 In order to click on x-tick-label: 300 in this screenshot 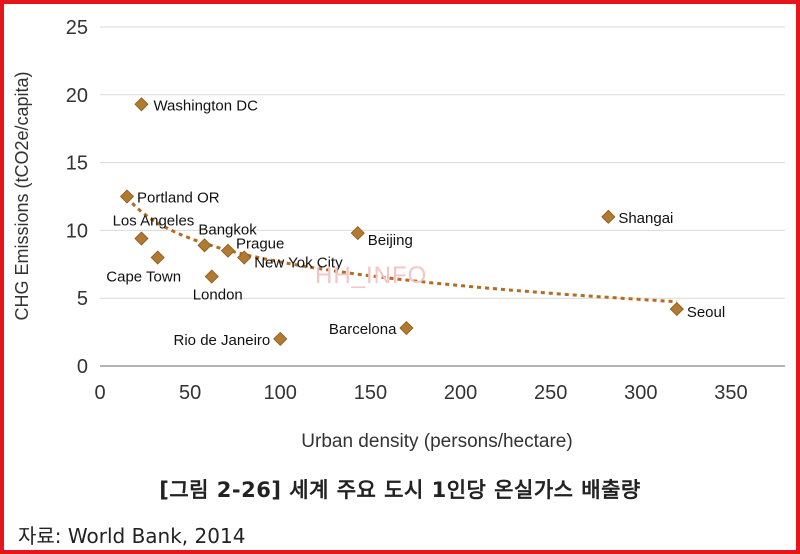, I will do `click(640, 393)`.